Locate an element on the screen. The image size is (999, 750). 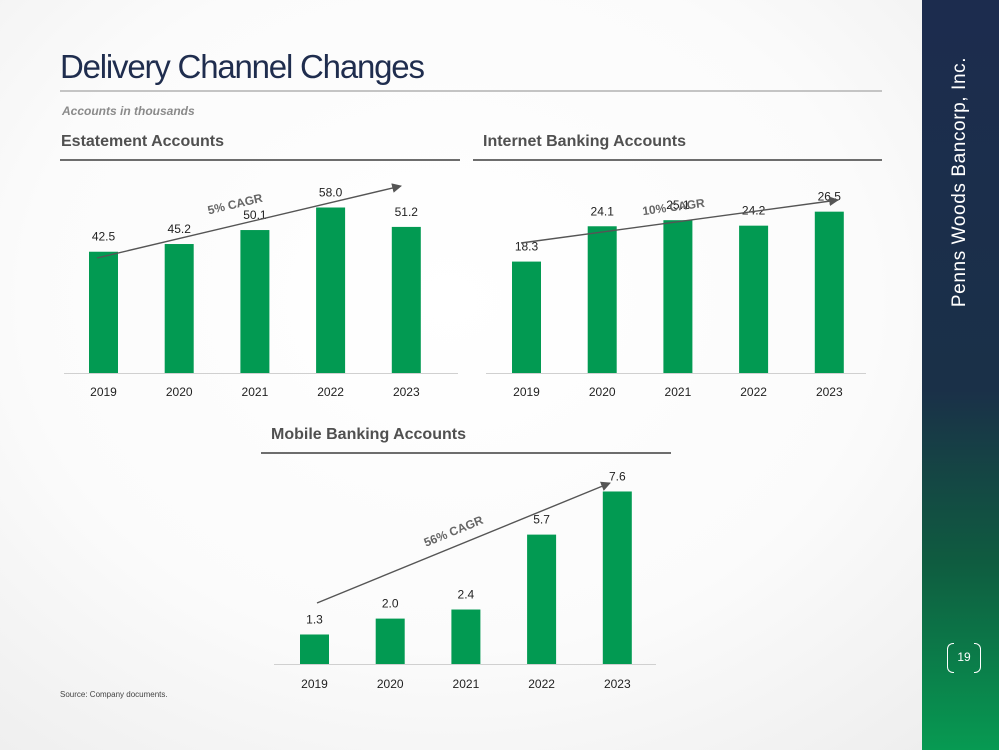
left-bracket-icon is located at coordinates (950, 658).